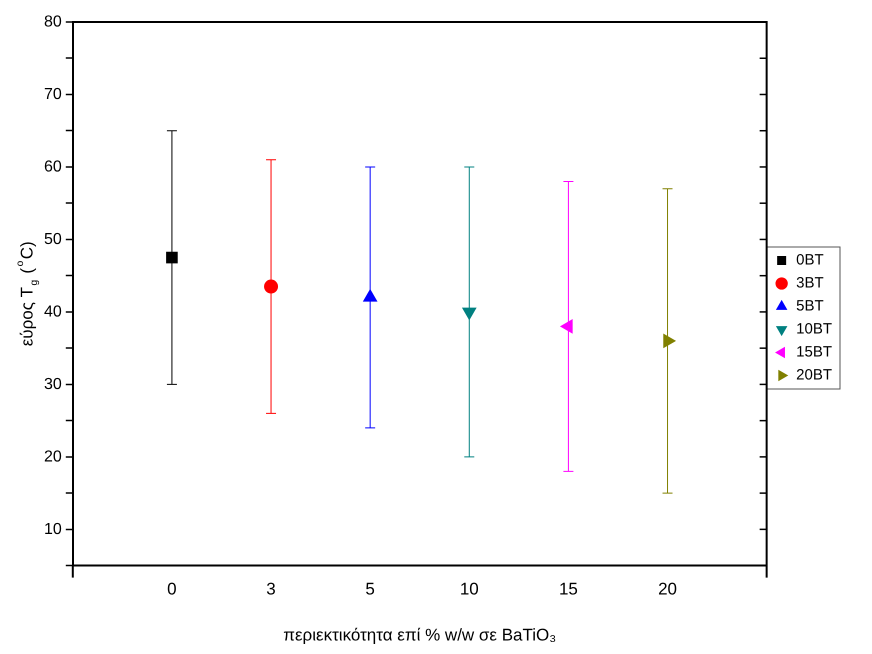  Describe the element at coordinates (469, 588) in the screenshot. I see `x-tick-label: 10` at that location.